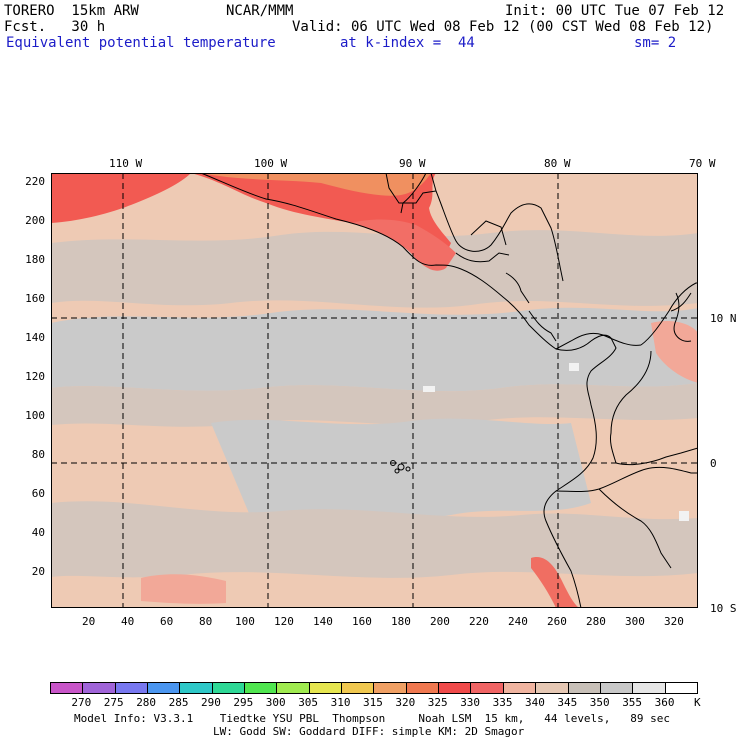 This screenshot has height=740, width=740. What do you see at coordinates (245, 621) in the screenshot?
I see `x-tick-label: 100` at bounding box center [245, 621].